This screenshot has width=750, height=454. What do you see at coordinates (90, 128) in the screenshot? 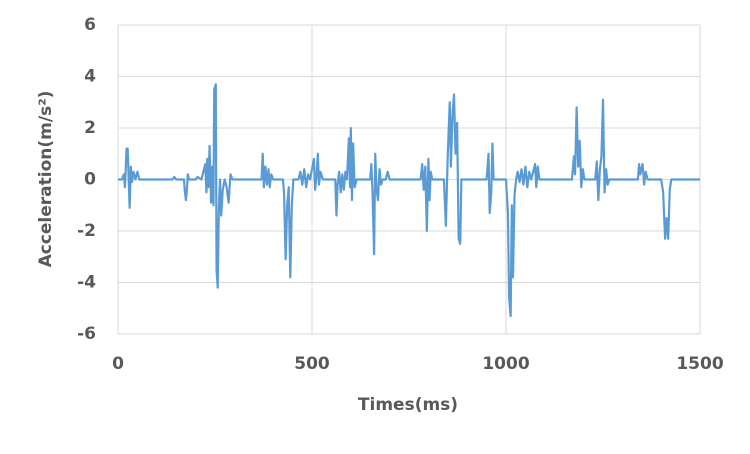
I see `y-tick-label: 2` at bounding box center [90, 128].